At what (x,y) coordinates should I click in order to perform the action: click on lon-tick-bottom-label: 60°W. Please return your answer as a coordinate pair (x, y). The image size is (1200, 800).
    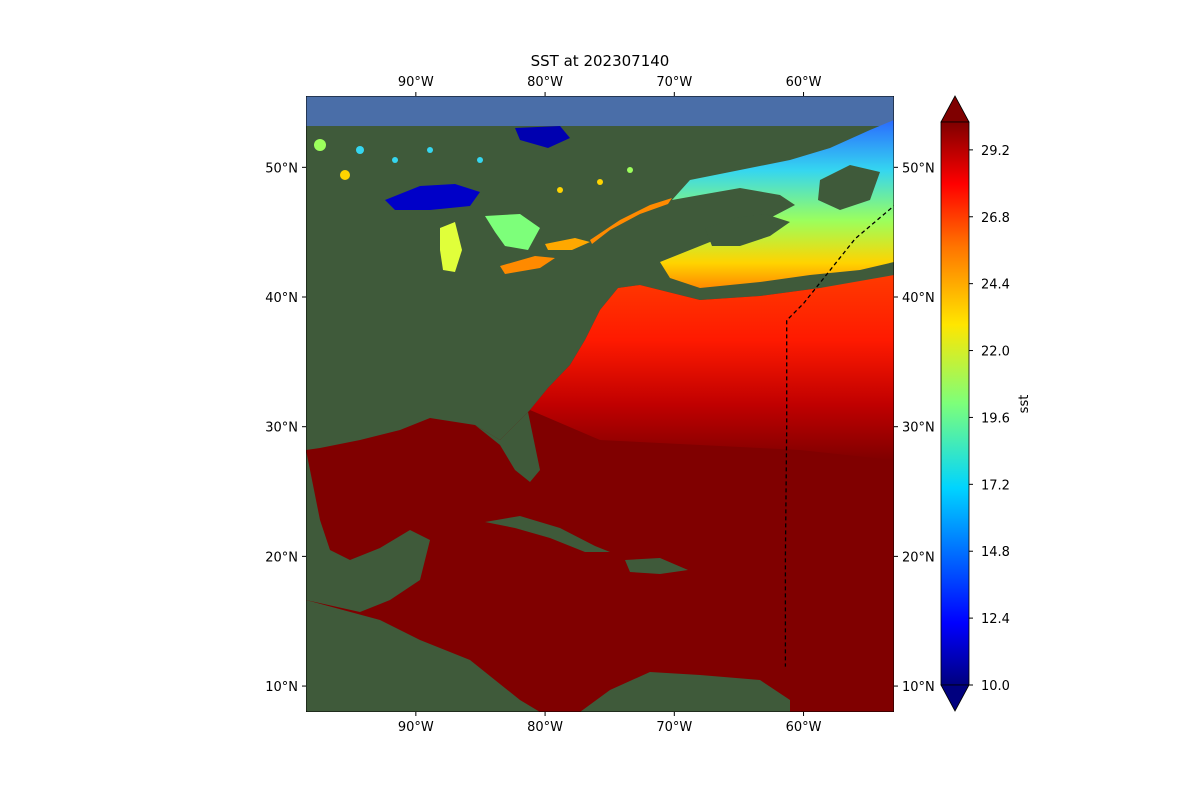
    Looking at the image, I should click on (804, 727).